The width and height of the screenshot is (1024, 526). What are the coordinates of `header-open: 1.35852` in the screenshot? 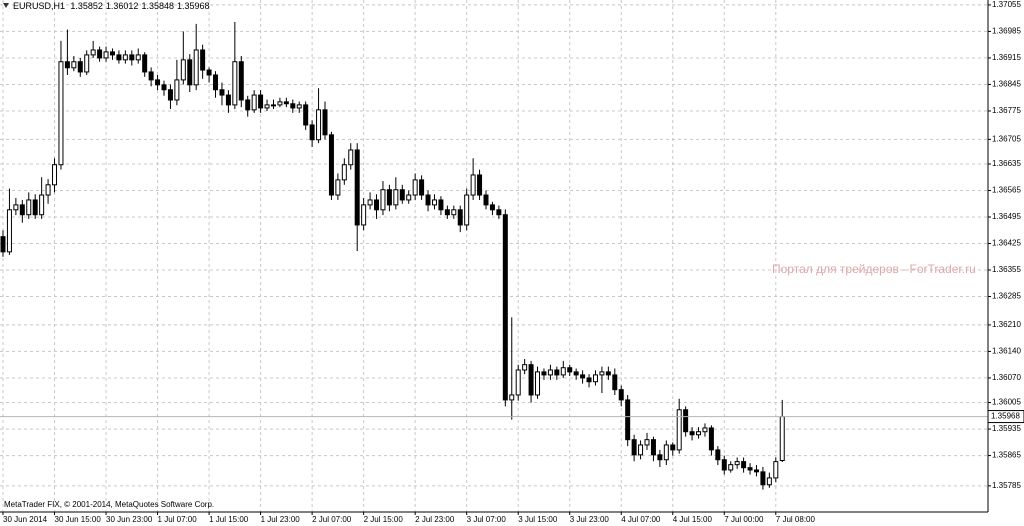 It's located at (86, 6).